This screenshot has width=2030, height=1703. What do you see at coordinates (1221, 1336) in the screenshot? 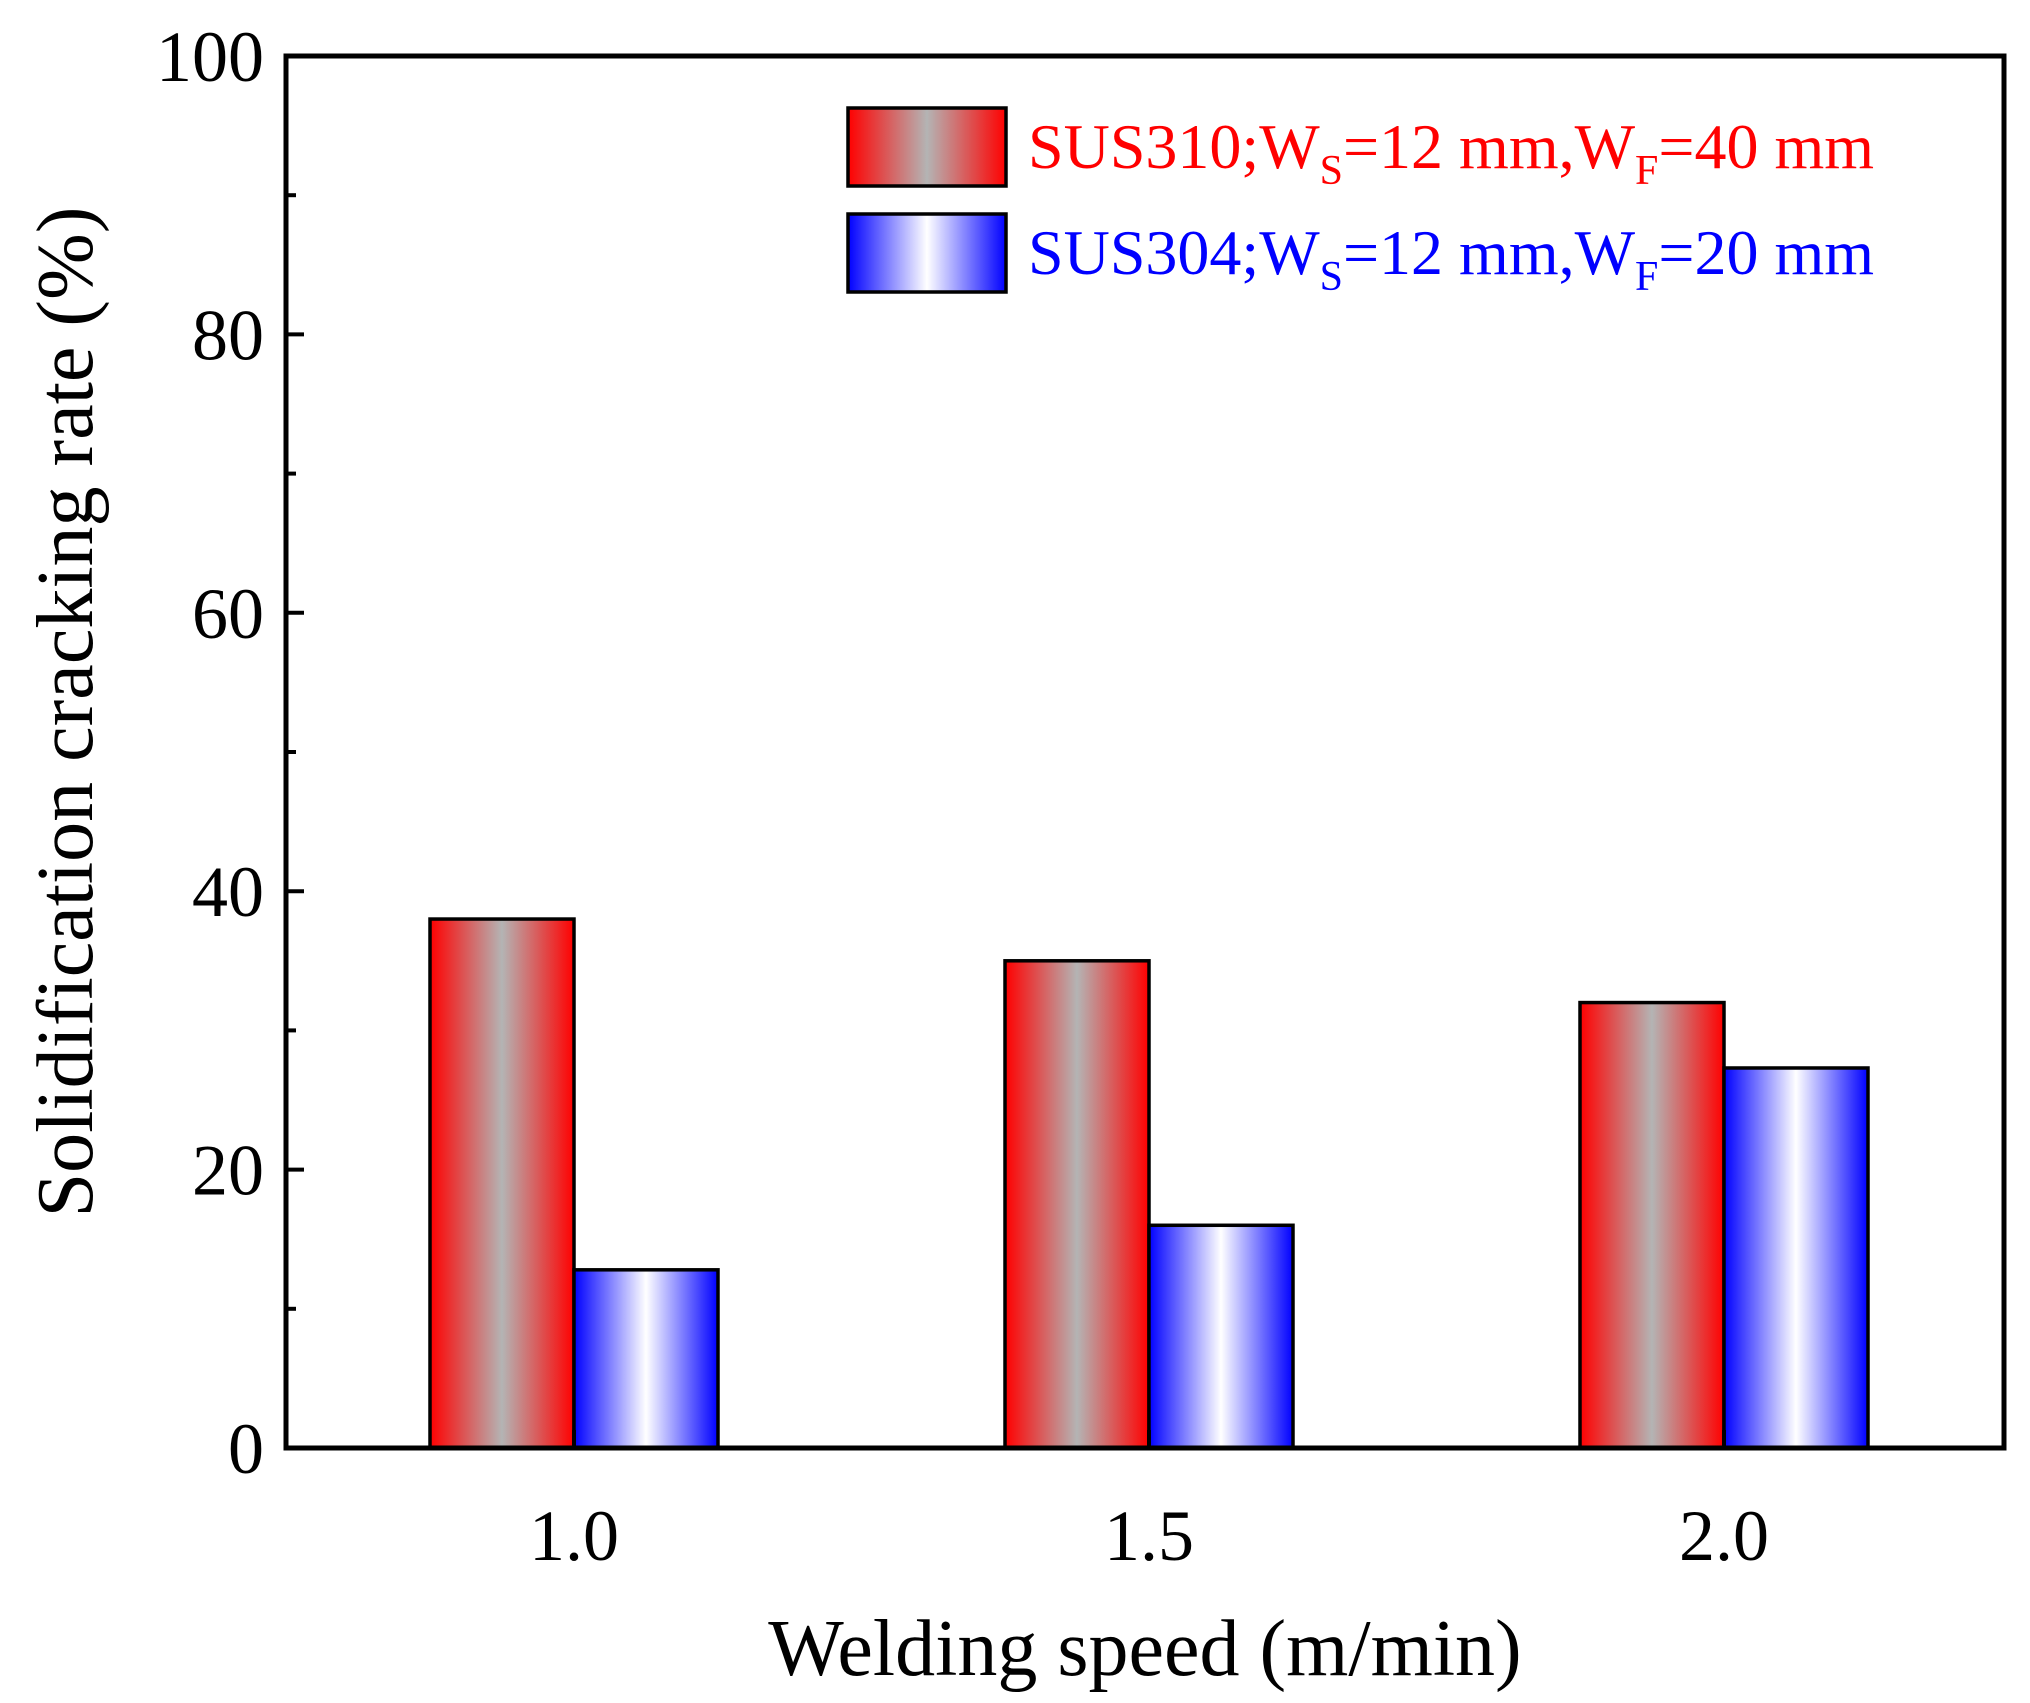
I see `bar-series2-1.5` at bounding box center [1221, 1336].